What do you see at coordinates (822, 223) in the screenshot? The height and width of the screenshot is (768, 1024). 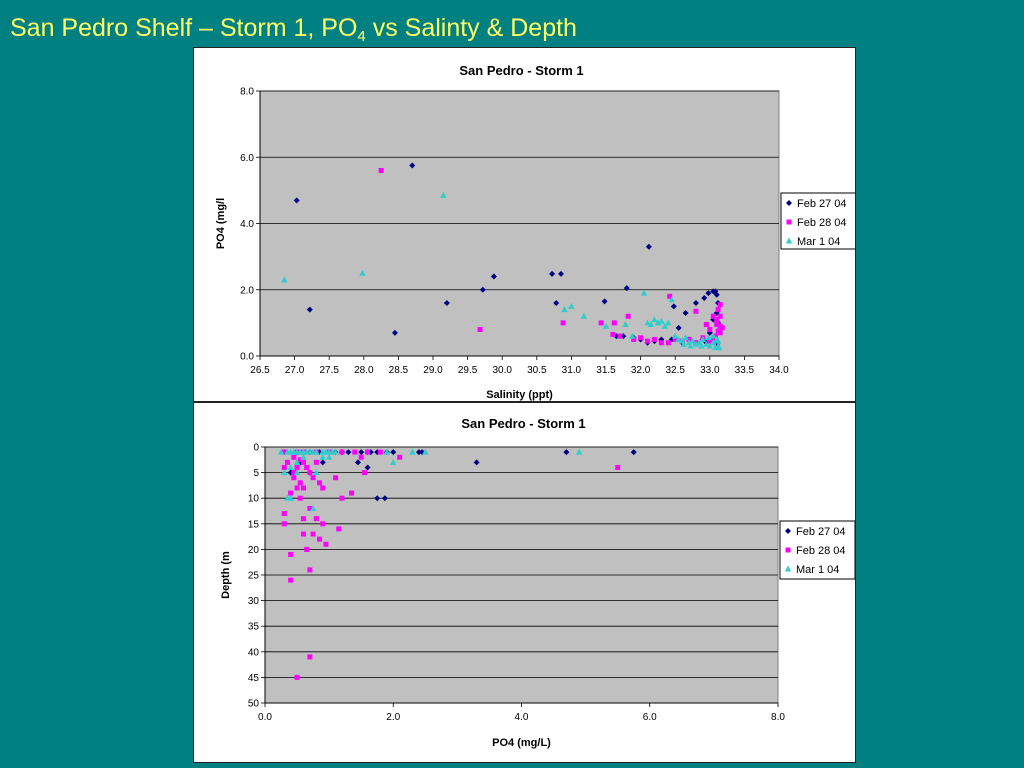 I see `legend-label: Feb 28 04` at bounding box center [822, 223].